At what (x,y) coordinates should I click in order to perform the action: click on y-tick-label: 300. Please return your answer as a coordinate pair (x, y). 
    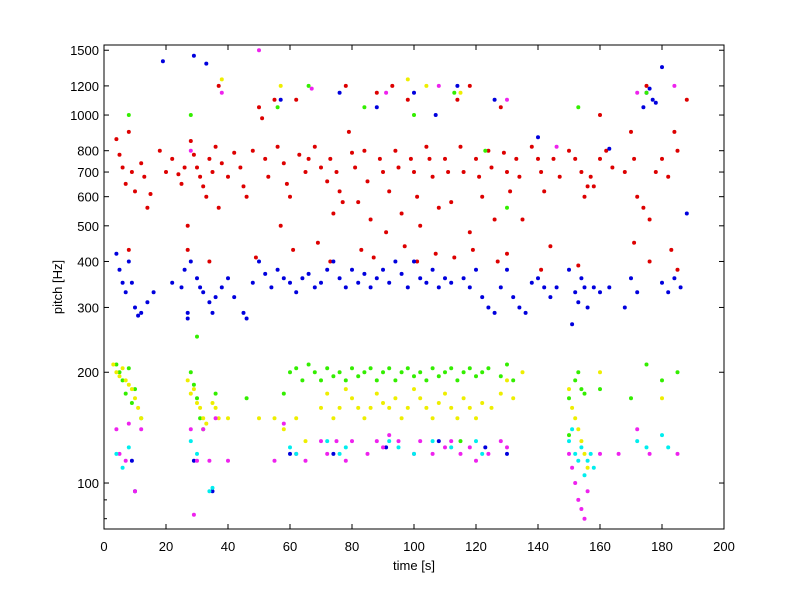
    Looking at the image, I should click on (88, 307).